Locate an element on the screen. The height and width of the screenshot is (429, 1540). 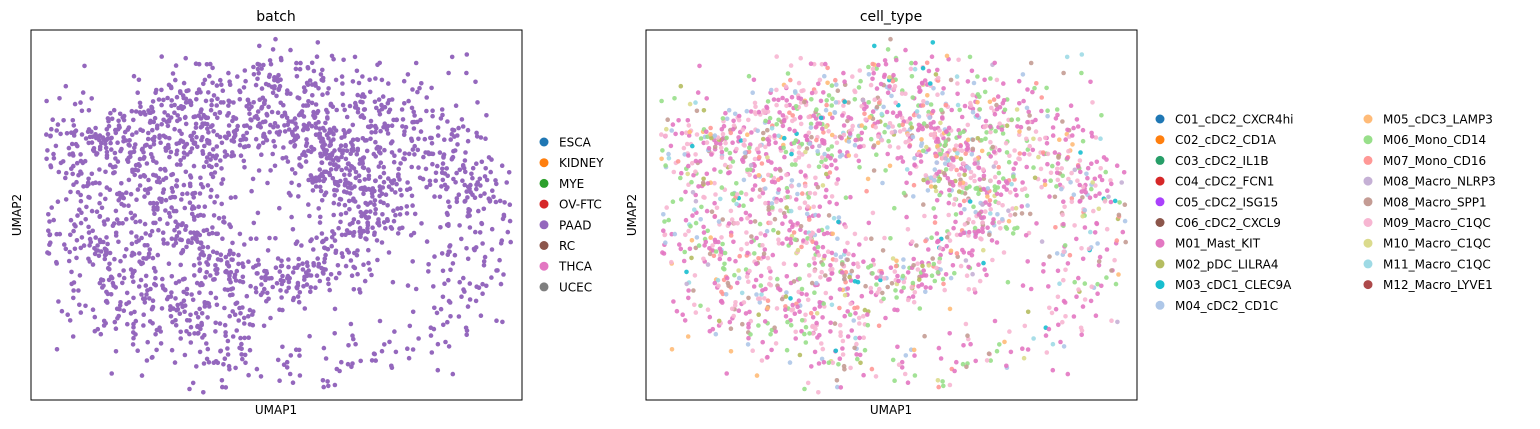
legend-label: M12_Macro_LYVE1 is located at coordinates (1438, 285).